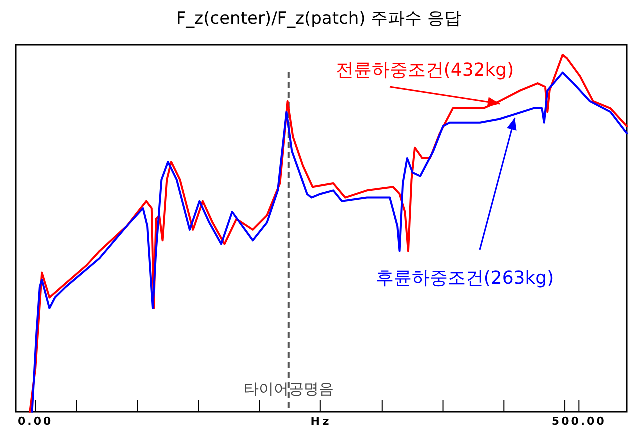  What do you see at coordinates (319, 19) in the screenshot?
I see `chart-title: F_z(center)/F_z(patch) 주파수 응답` at bounding box center [319, 19].